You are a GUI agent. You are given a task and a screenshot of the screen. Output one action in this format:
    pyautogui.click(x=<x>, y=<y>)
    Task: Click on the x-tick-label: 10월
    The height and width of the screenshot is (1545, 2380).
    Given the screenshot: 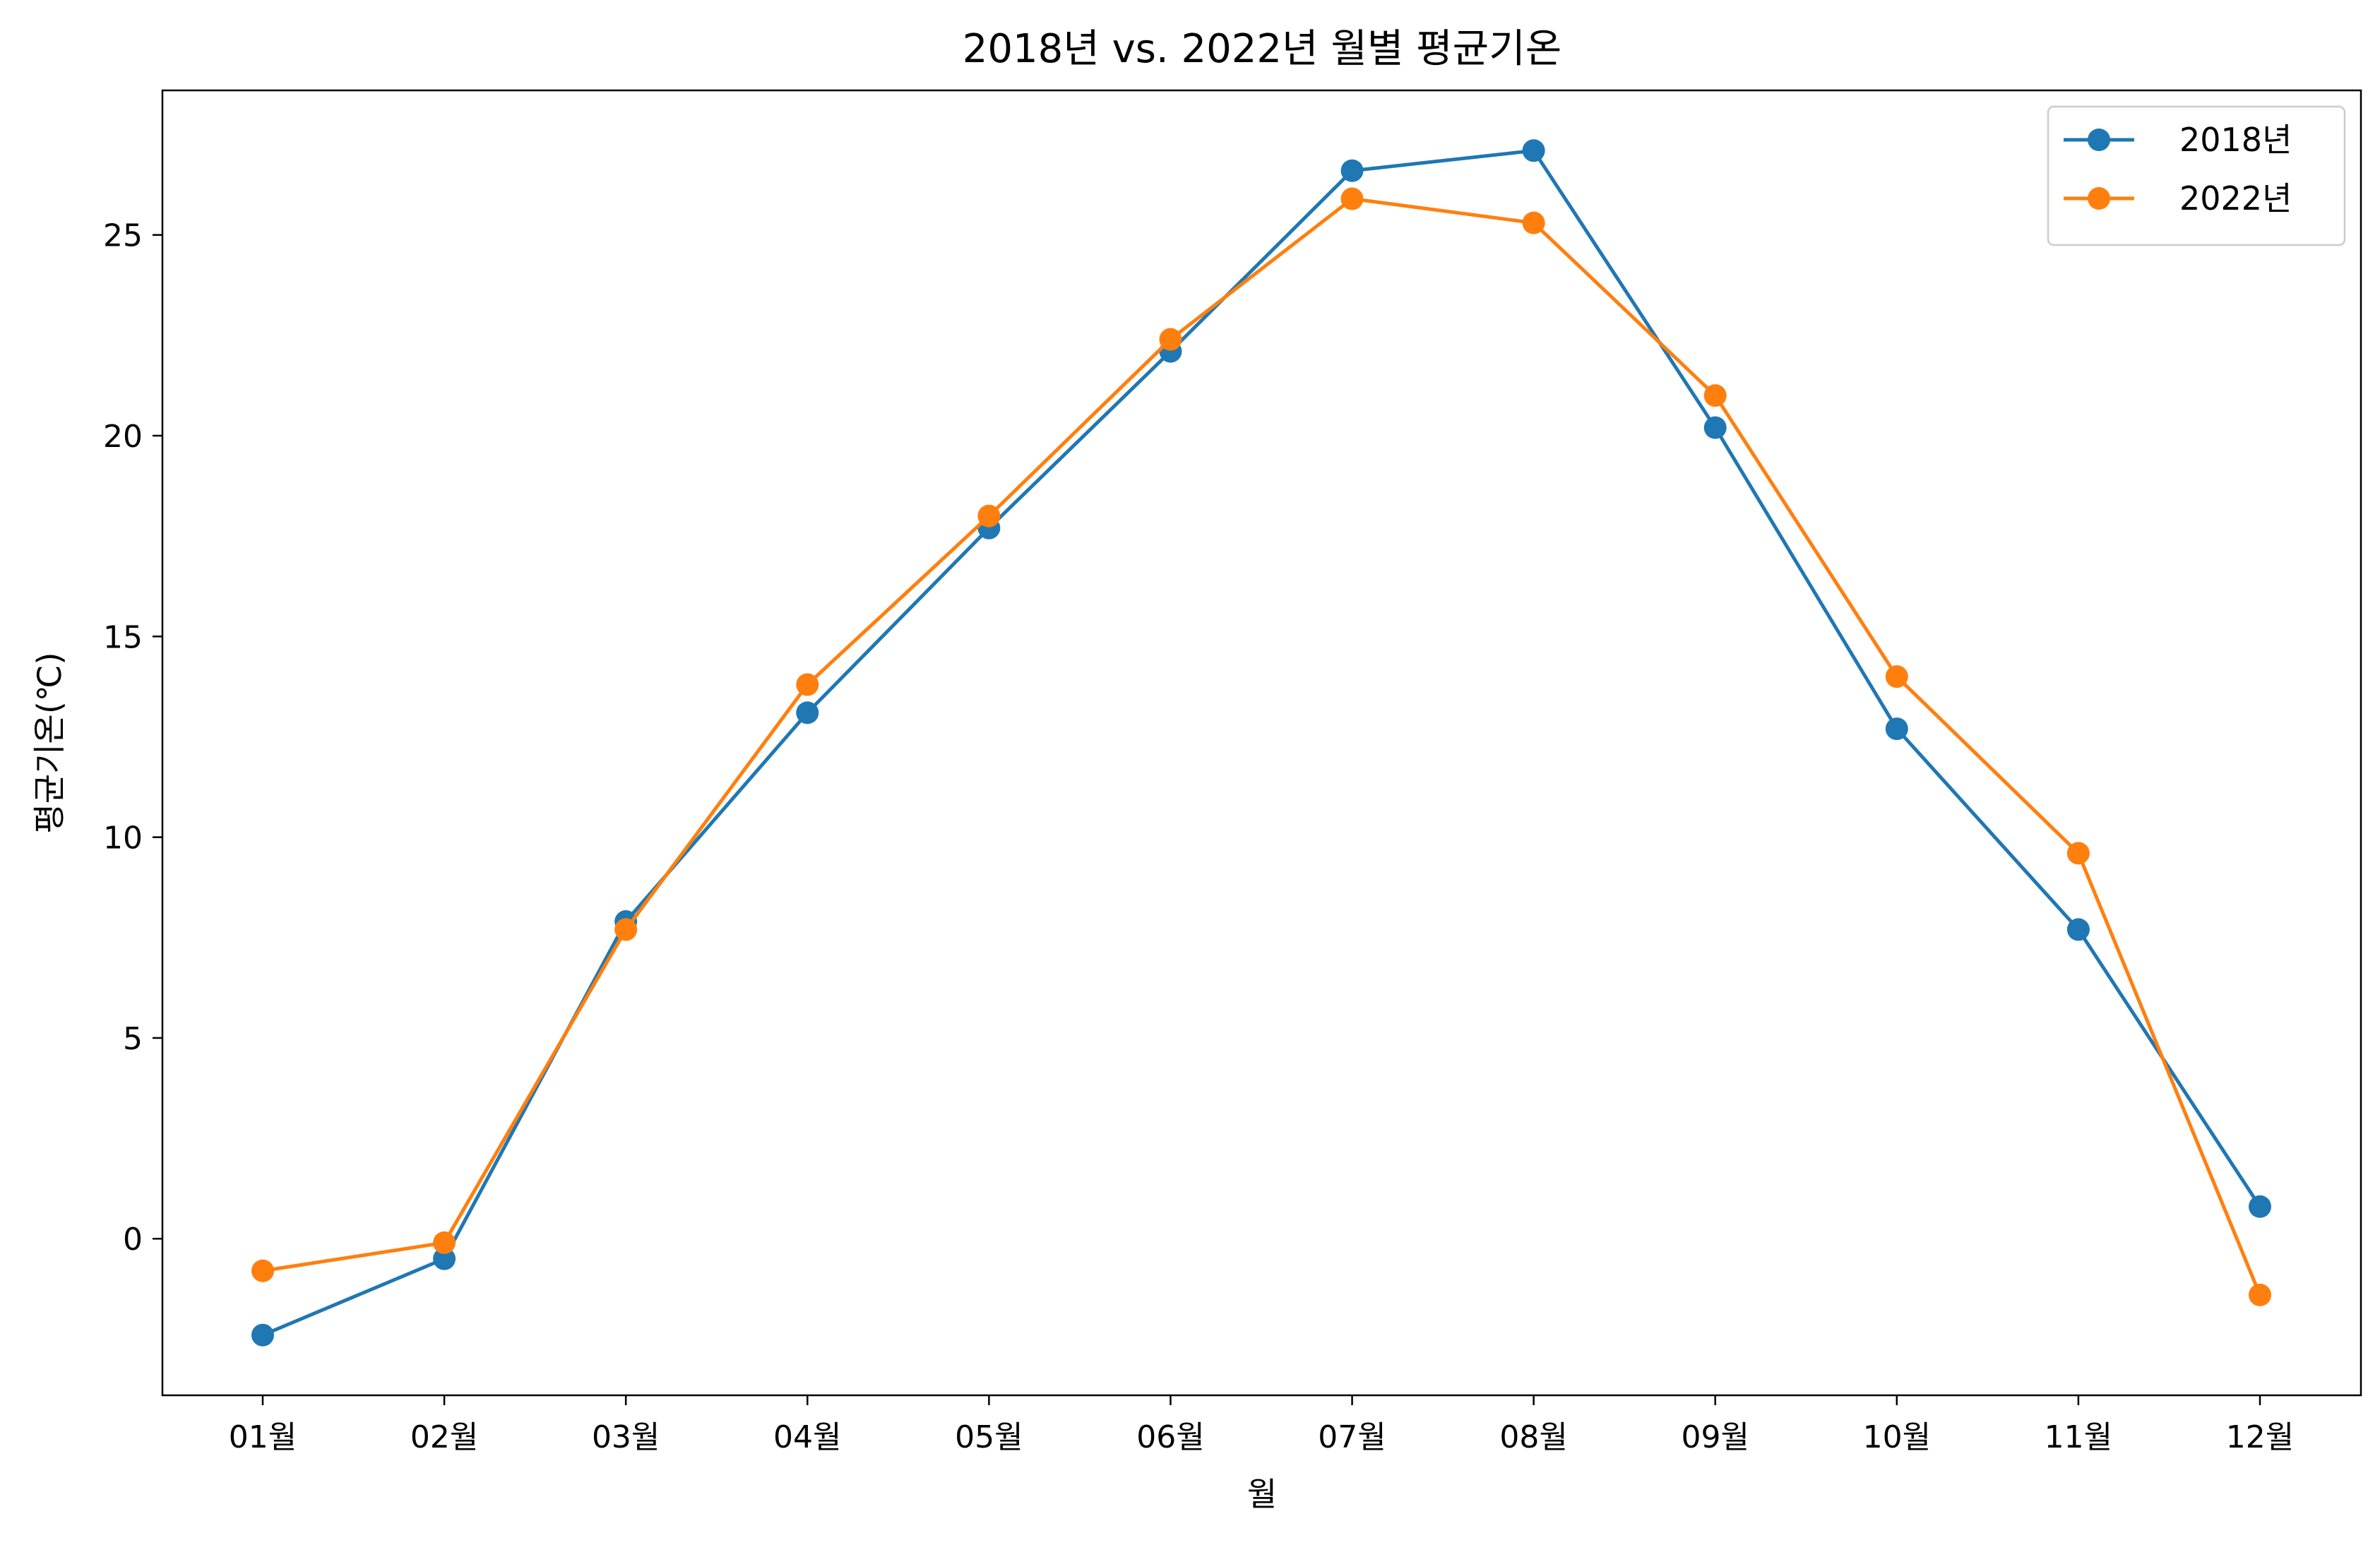 What is the action you would take?
    pyautogui.click(x=1897, y=1437)
    